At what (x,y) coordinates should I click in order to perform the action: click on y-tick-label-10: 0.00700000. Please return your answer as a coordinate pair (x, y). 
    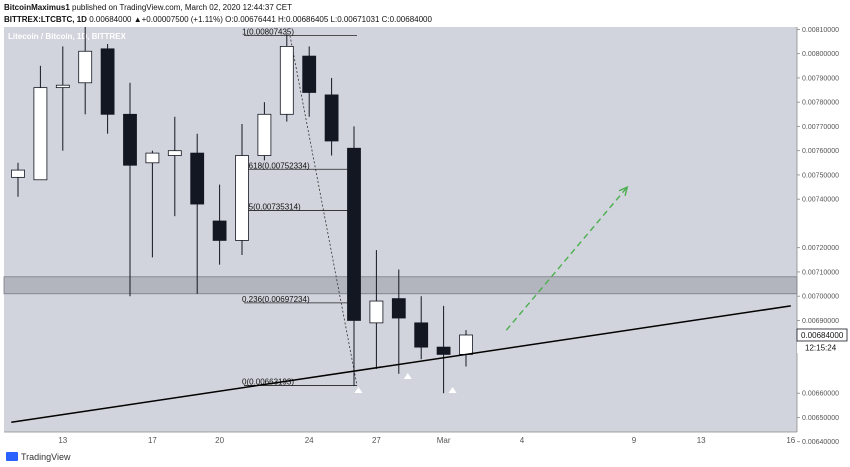
    Looking at the image, I should click on (820, 297).